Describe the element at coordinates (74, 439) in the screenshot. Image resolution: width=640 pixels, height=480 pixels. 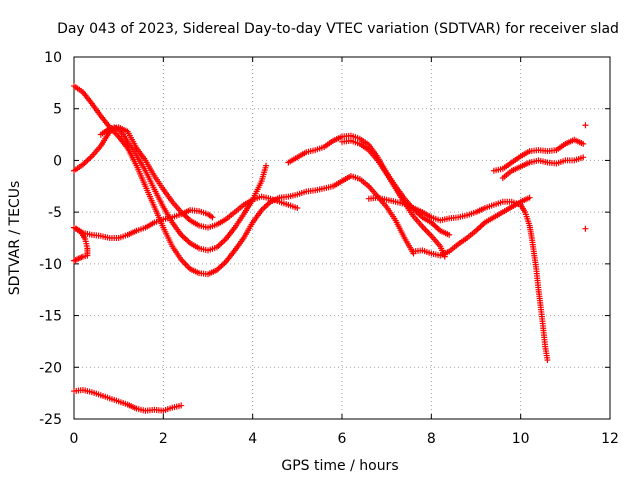
I see `x-tick-label: 0` at that location.